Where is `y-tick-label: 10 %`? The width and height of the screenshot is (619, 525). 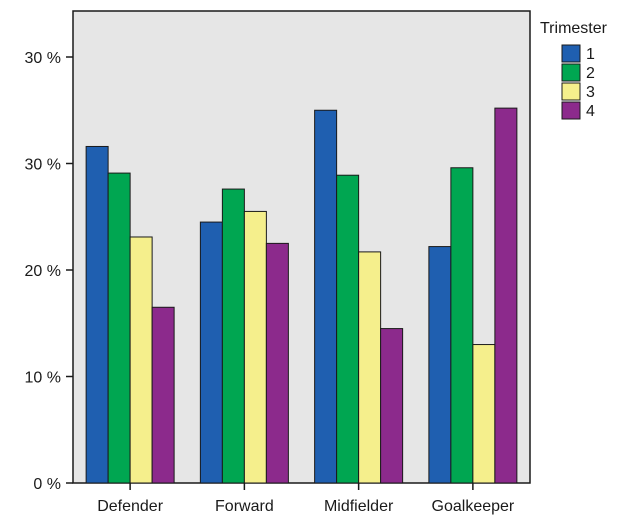
y-tick-label: 10 % is located at coordinates (43, 378).